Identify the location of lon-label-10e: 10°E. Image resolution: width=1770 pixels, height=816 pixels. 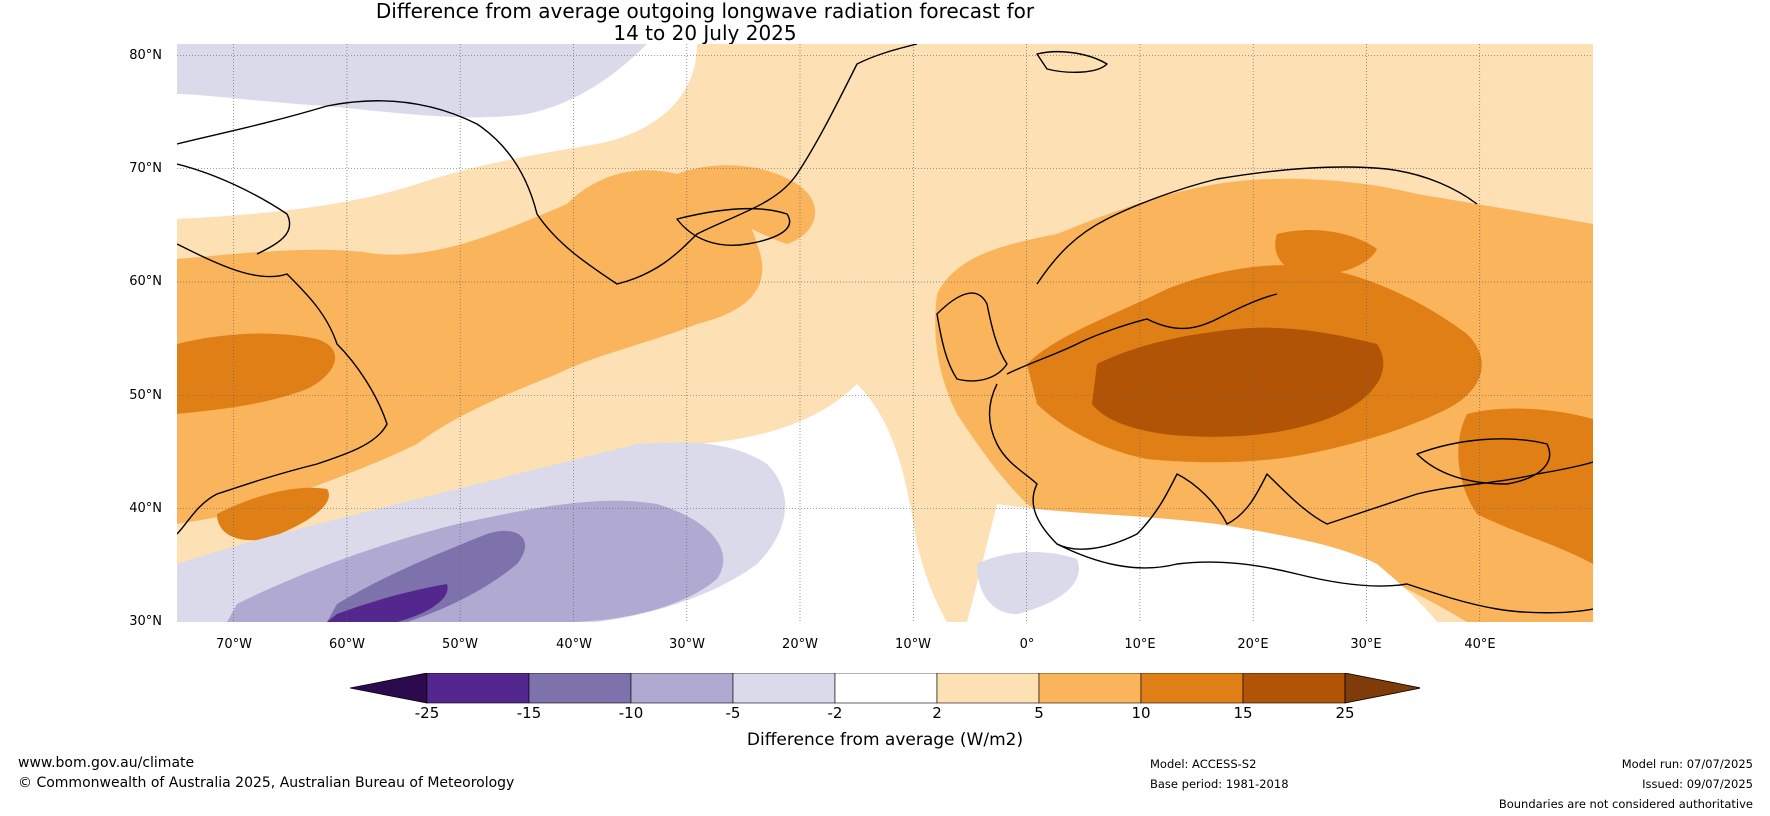
(1140, 644).